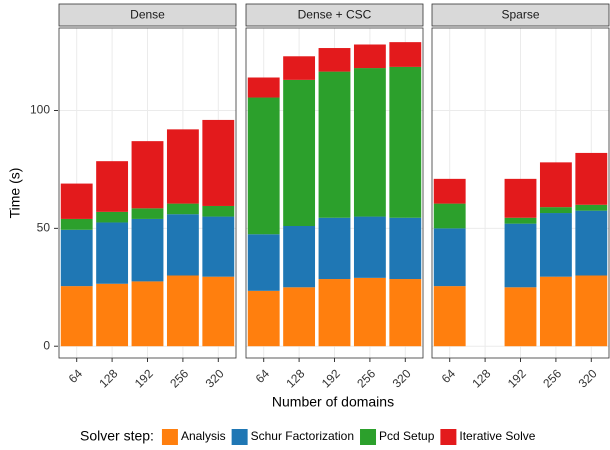  What do you see at coordinates (407, 436) in the screenshot?
I see `legend-label: Pcd Setup` at bounding box center [407, 436].